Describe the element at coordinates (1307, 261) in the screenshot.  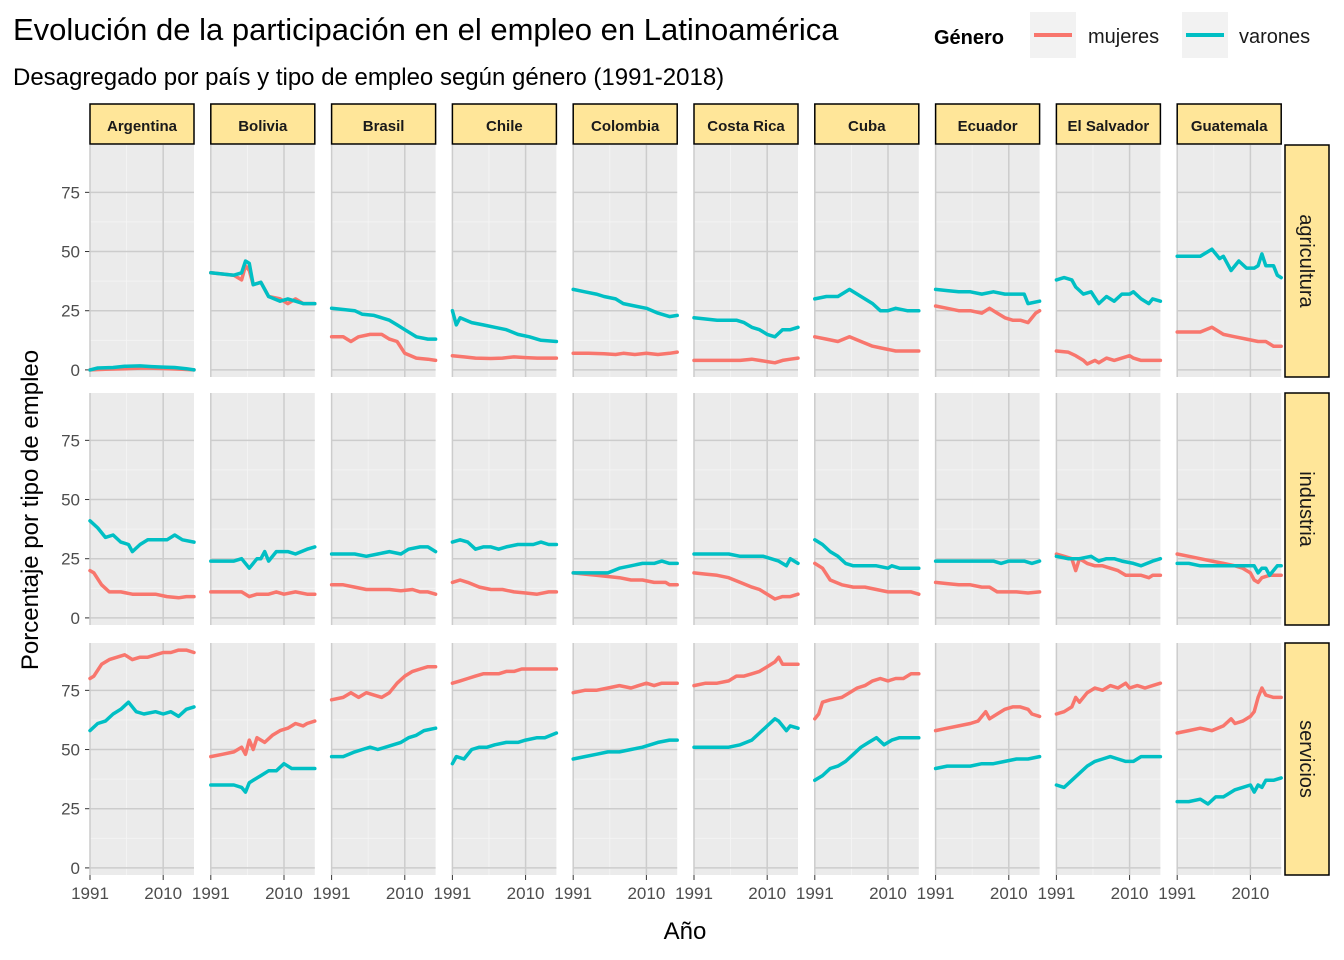
I see `facet-strip-agricultura` at that location.